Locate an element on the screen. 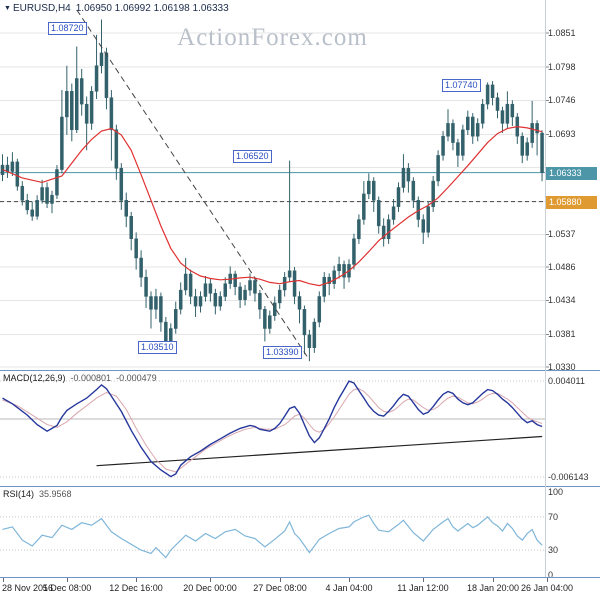  chart-symbol-timeframe: EURUSD,H4 is located at coordinates (41, 8).